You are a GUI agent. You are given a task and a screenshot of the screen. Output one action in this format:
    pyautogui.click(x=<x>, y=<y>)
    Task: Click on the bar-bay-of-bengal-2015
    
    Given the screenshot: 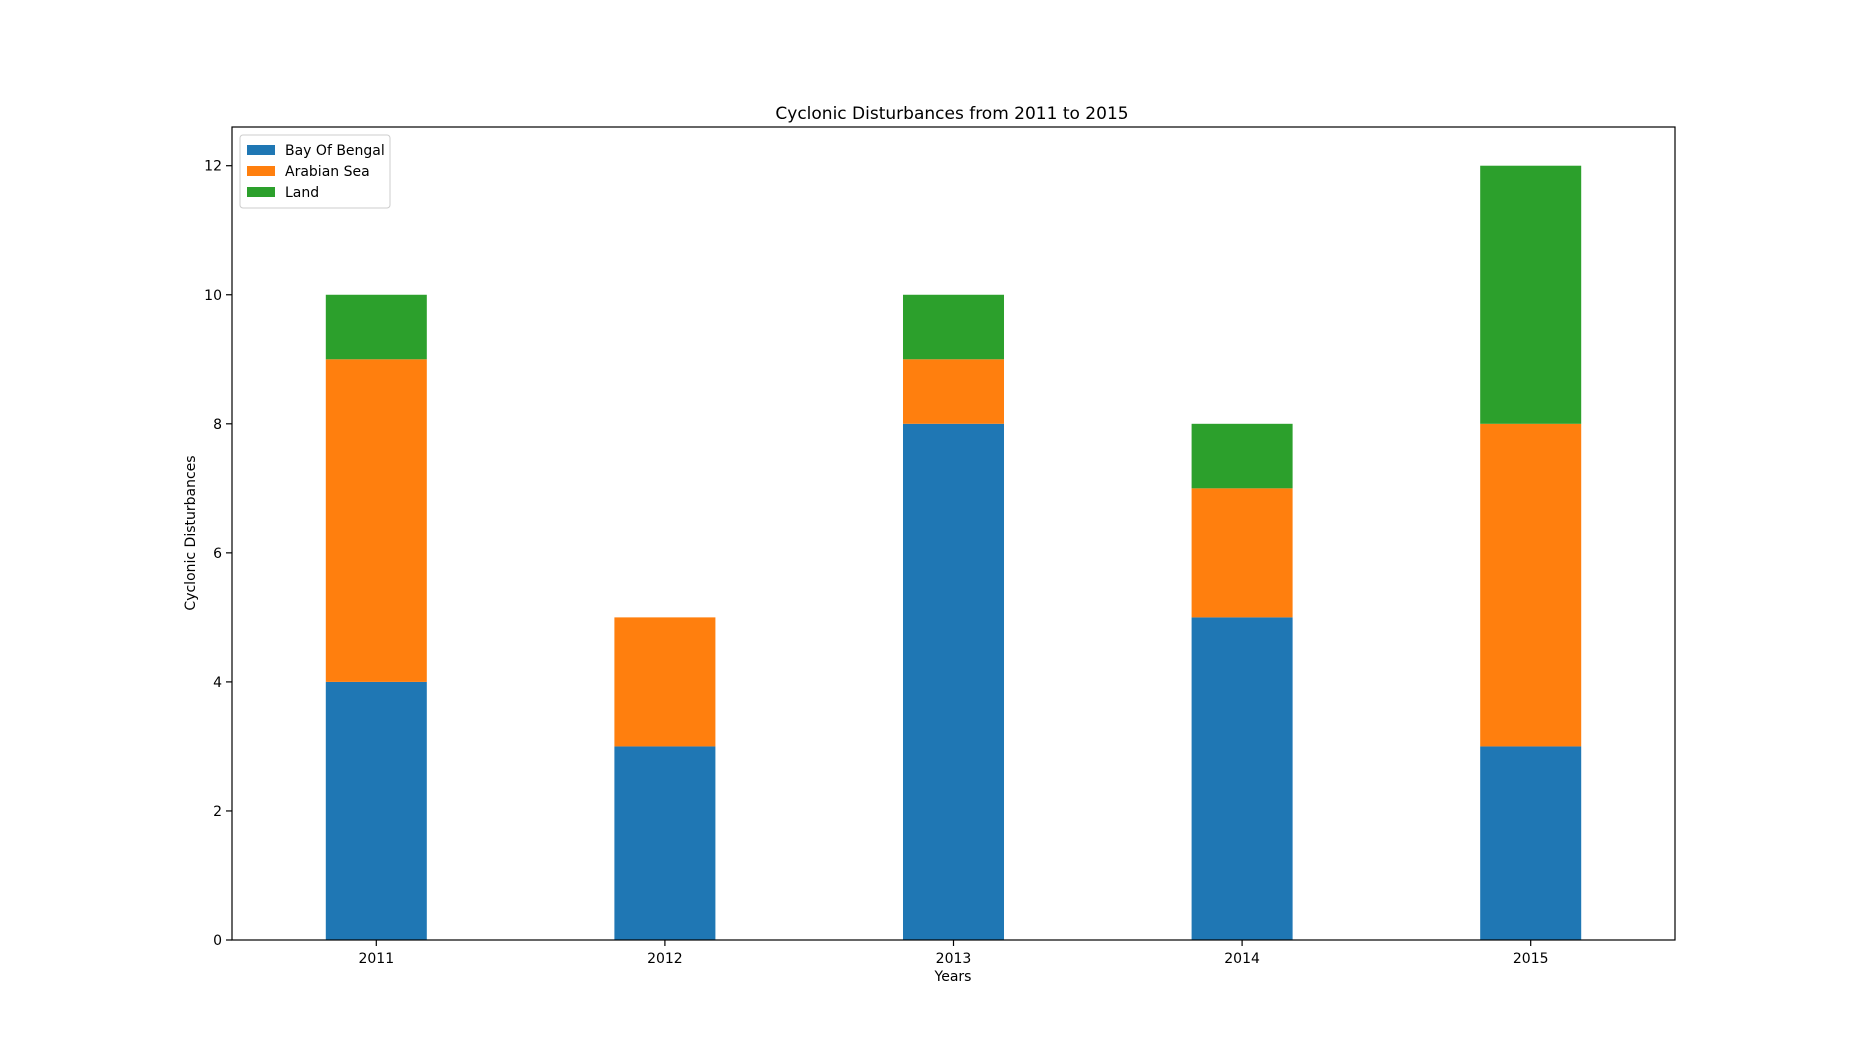 What is the action you would take?
    pyautogui.click(x=1531, y=843)
    